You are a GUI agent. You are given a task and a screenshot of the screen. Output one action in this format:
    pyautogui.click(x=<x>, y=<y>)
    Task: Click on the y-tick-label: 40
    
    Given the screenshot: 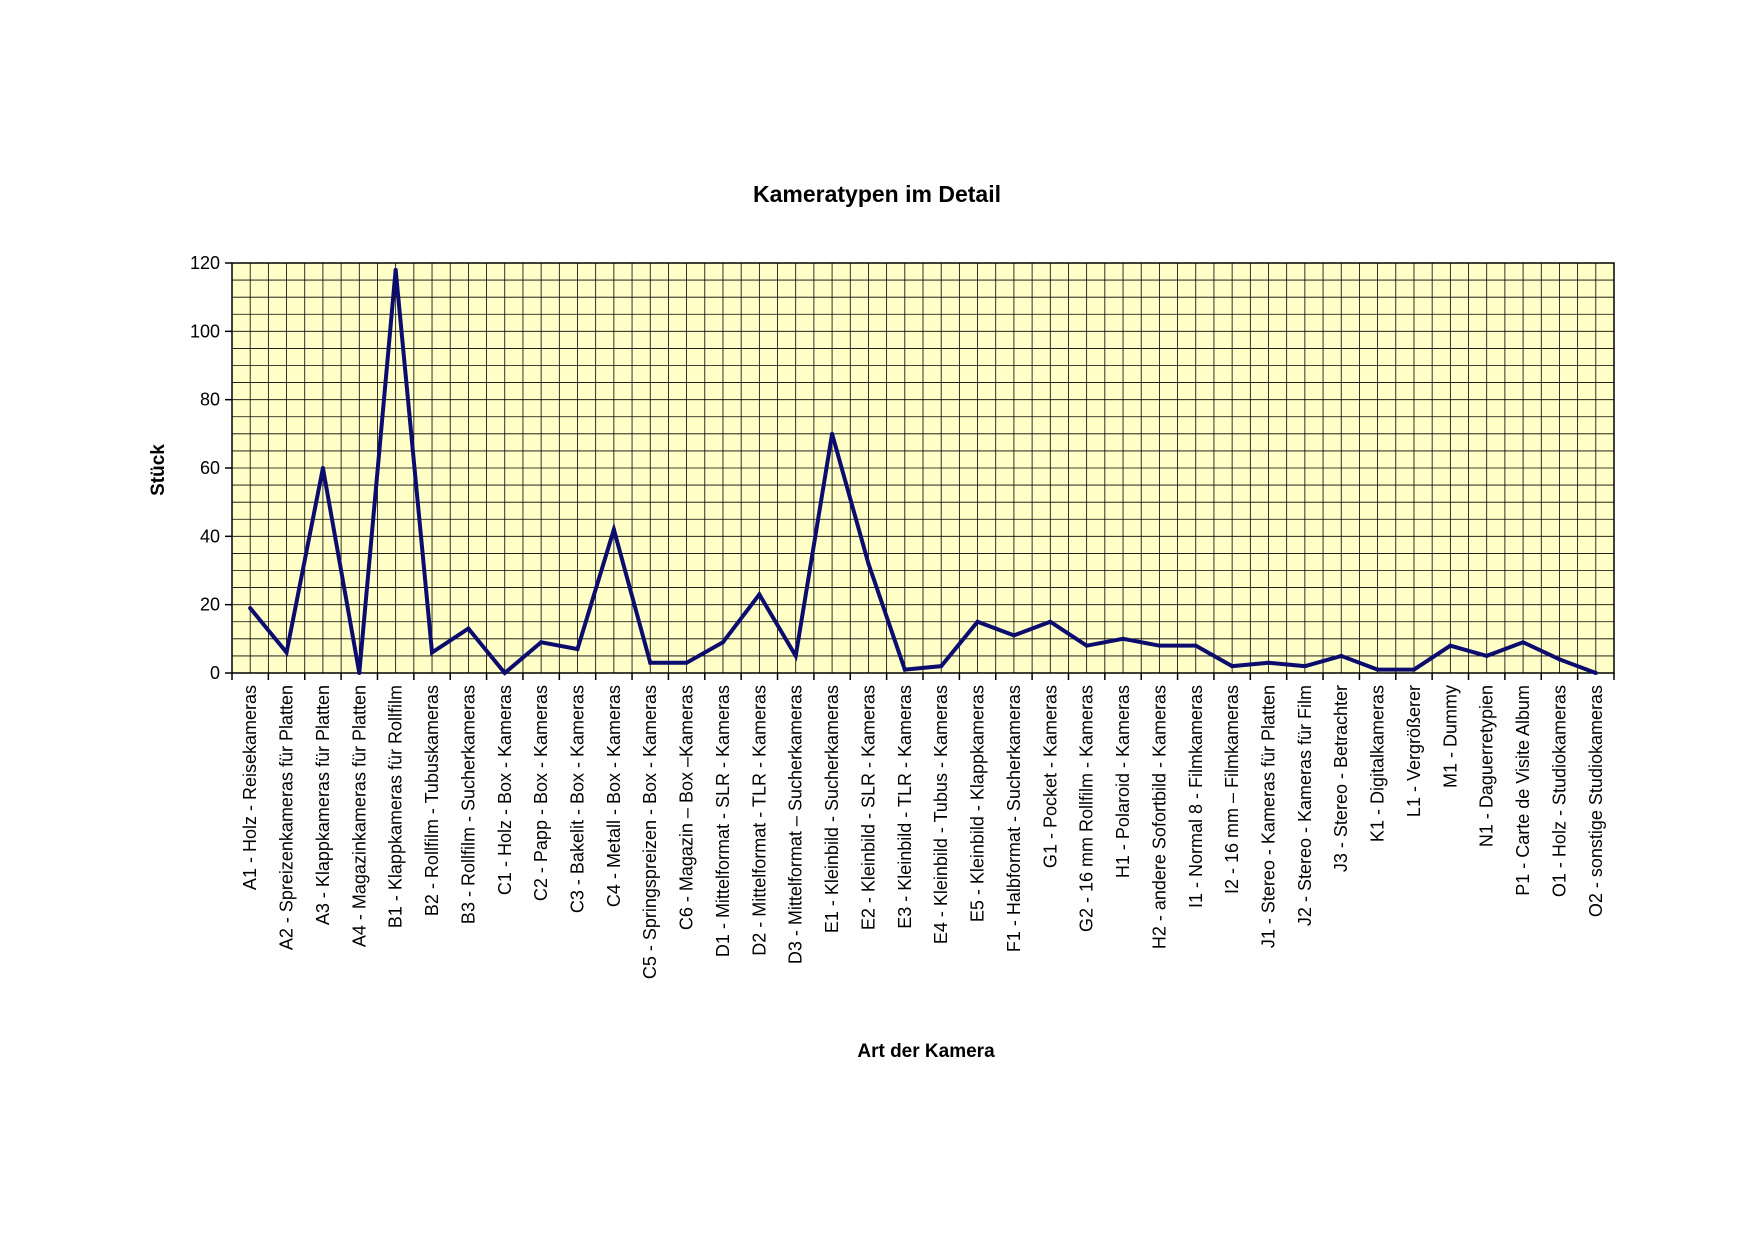 What is the action you would take?
    pyautogui.click(x=210, y=536)
    